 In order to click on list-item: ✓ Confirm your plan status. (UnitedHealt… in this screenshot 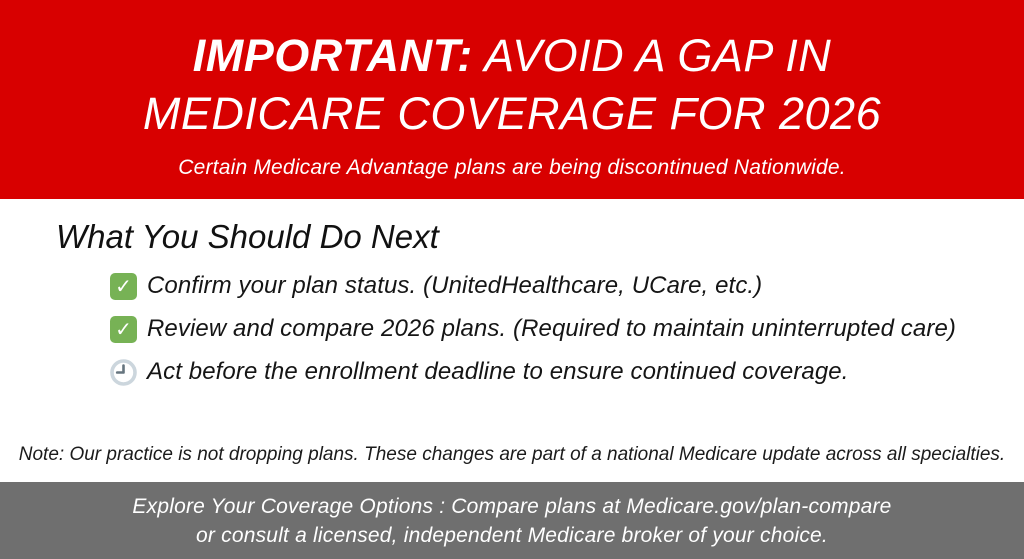, I will do `click(567, 286)`.